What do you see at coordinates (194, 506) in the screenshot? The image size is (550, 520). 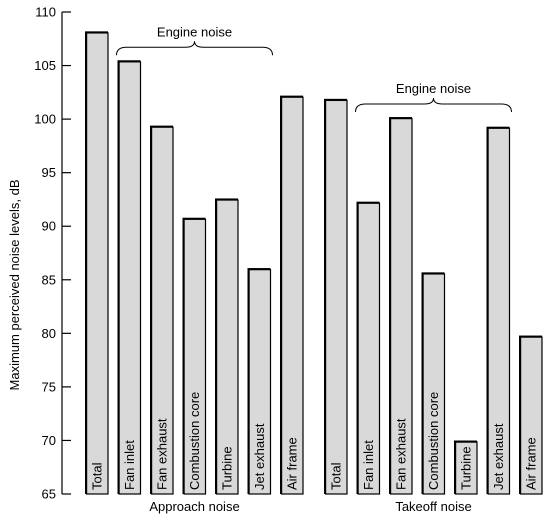 I see `group-label: Approach noise` at bounding box center [194, 506].